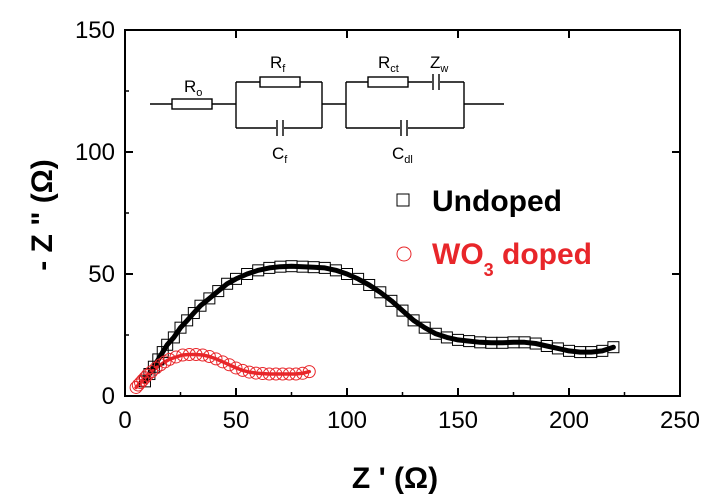 The height and width of the screenshot is (502, 706). Describe the element at coordinates (236, 420) in the screenshot. I see `x-tick-label: 50` at that location.